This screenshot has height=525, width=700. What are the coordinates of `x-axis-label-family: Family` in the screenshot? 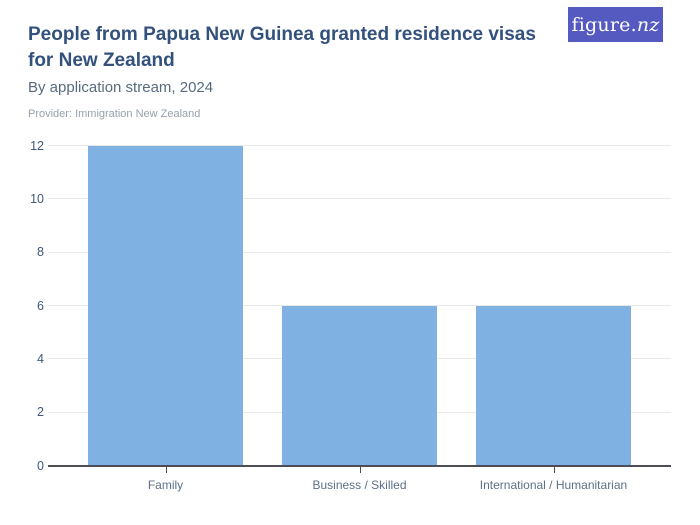 It's located at (165, 484).